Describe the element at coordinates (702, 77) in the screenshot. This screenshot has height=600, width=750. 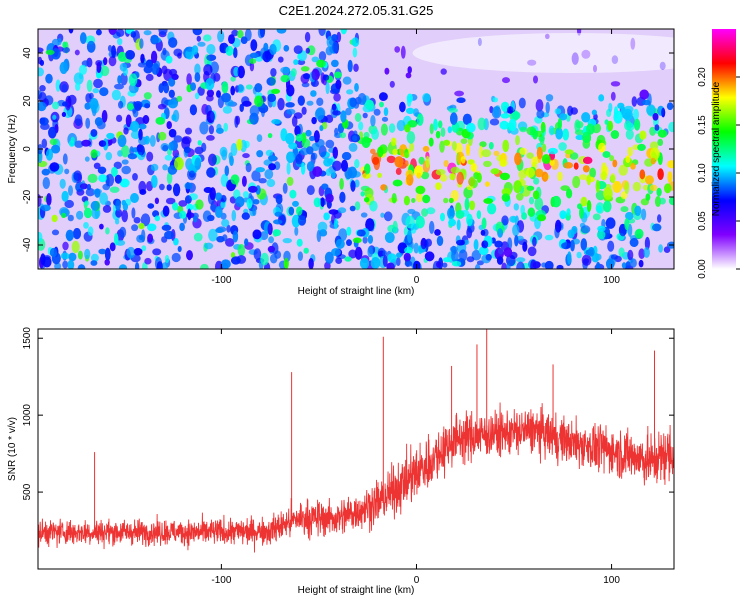
I see `colorbar-tick-label: 0.20` at that location.